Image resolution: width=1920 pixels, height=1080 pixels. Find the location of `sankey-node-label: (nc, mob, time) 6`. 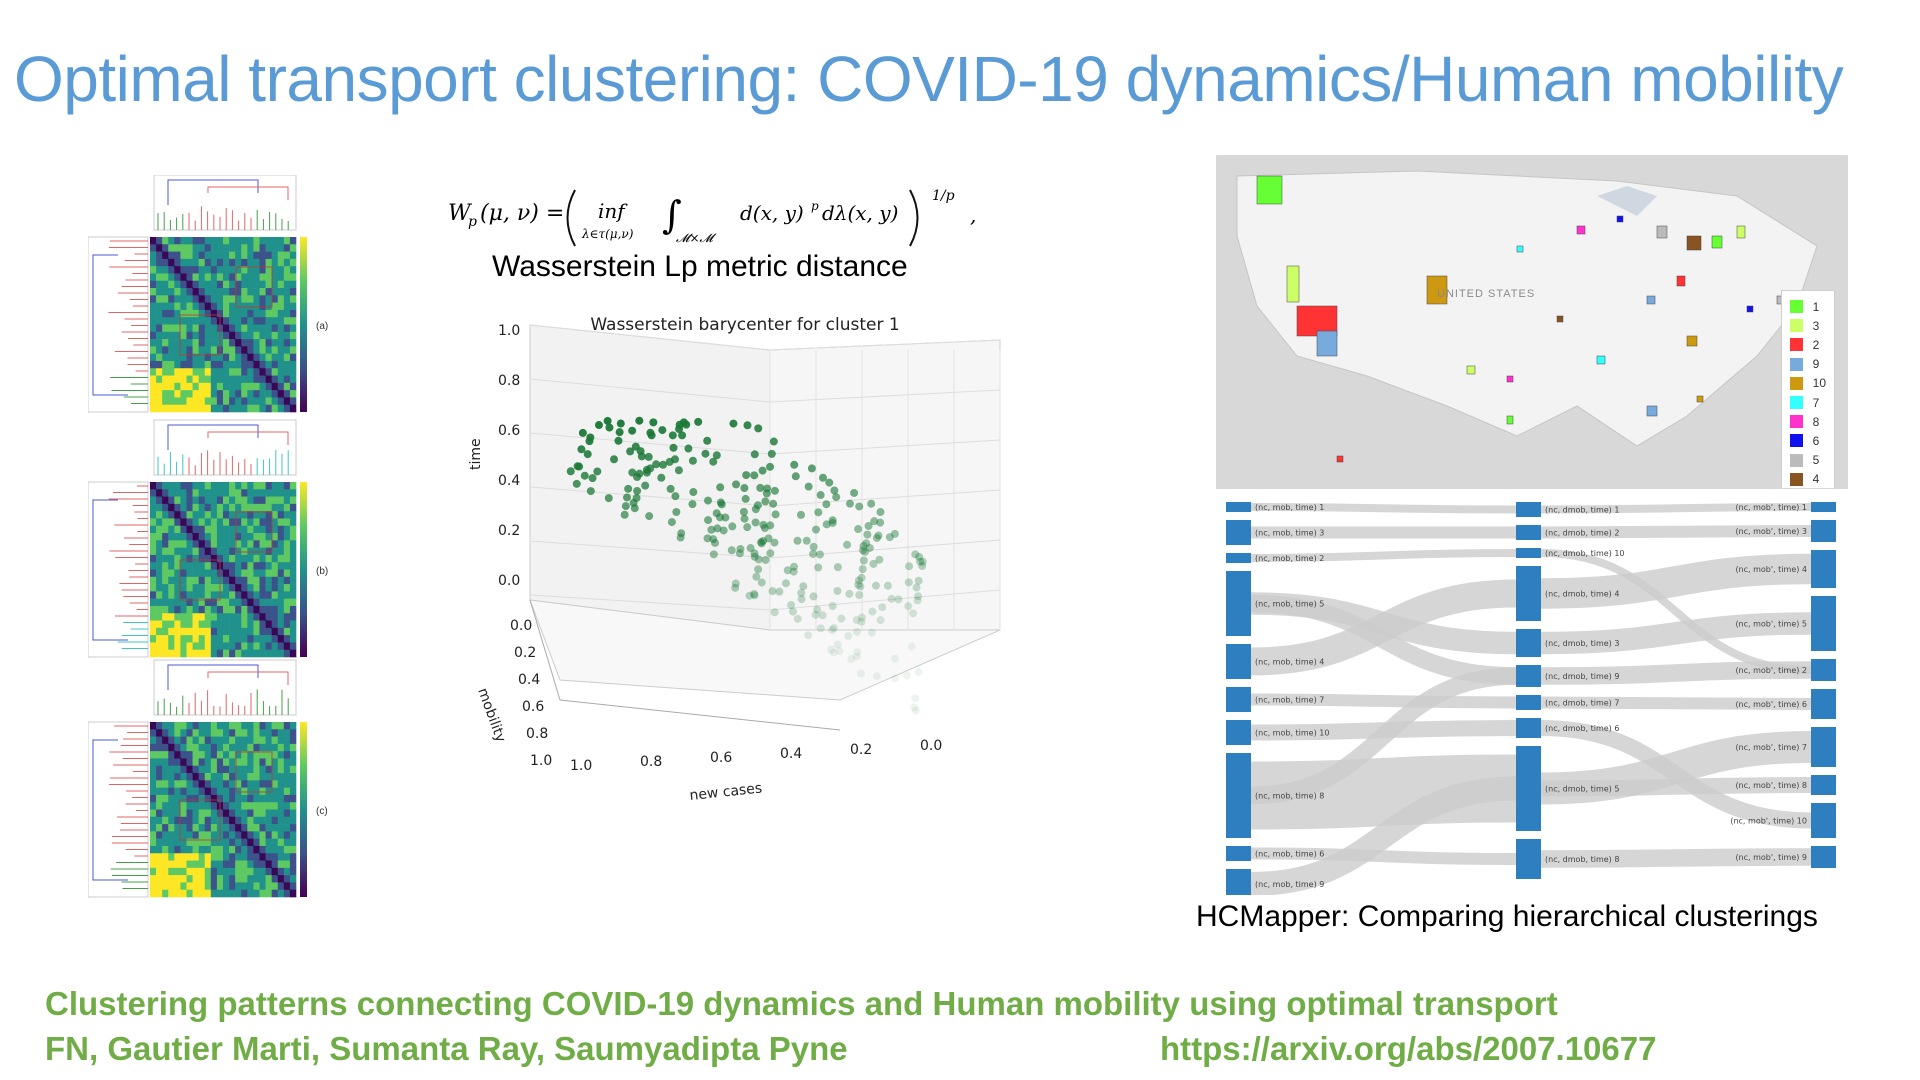

sankey-node-label: (nc, mob, time) 6 is located at coordinates (1289, 854).